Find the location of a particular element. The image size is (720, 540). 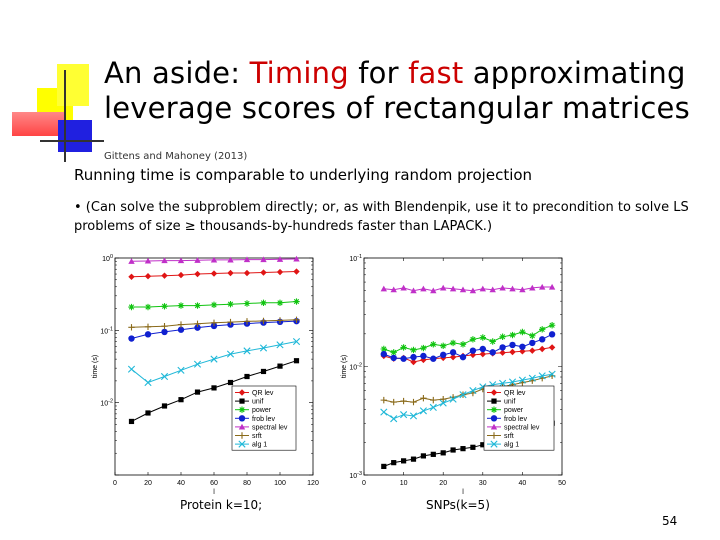

series-power is located at coordinates (214, 304).